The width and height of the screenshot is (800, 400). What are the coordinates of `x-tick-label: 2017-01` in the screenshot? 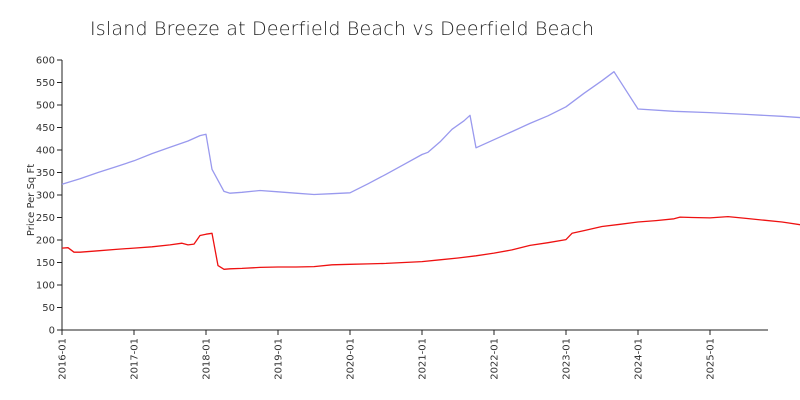 It's located at (135, 359).